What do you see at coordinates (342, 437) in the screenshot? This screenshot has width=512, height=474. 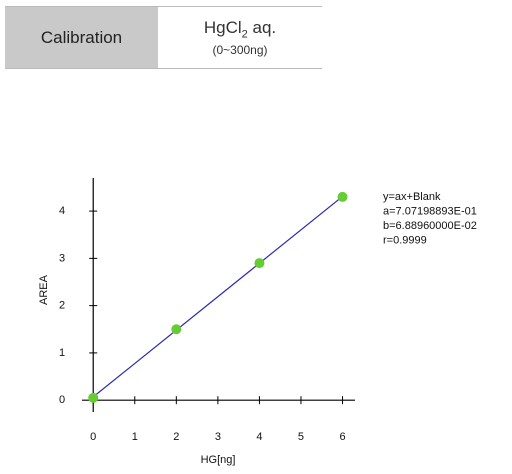 I see `x-tick-label: 6` at bounding box center [342, 437].